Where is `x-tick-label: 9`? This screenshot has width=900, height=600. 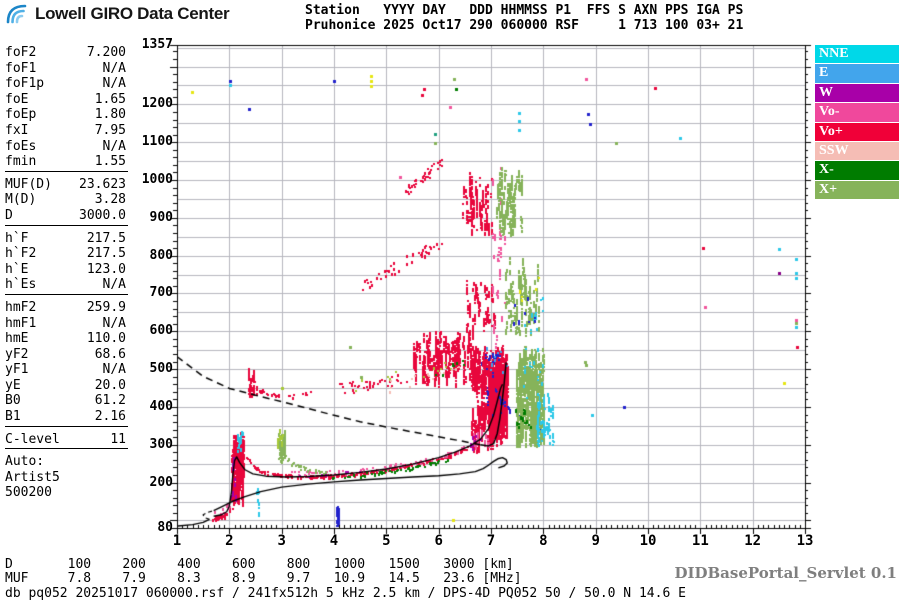 x-tick-label: 9 is located at coordinates (595, 541).